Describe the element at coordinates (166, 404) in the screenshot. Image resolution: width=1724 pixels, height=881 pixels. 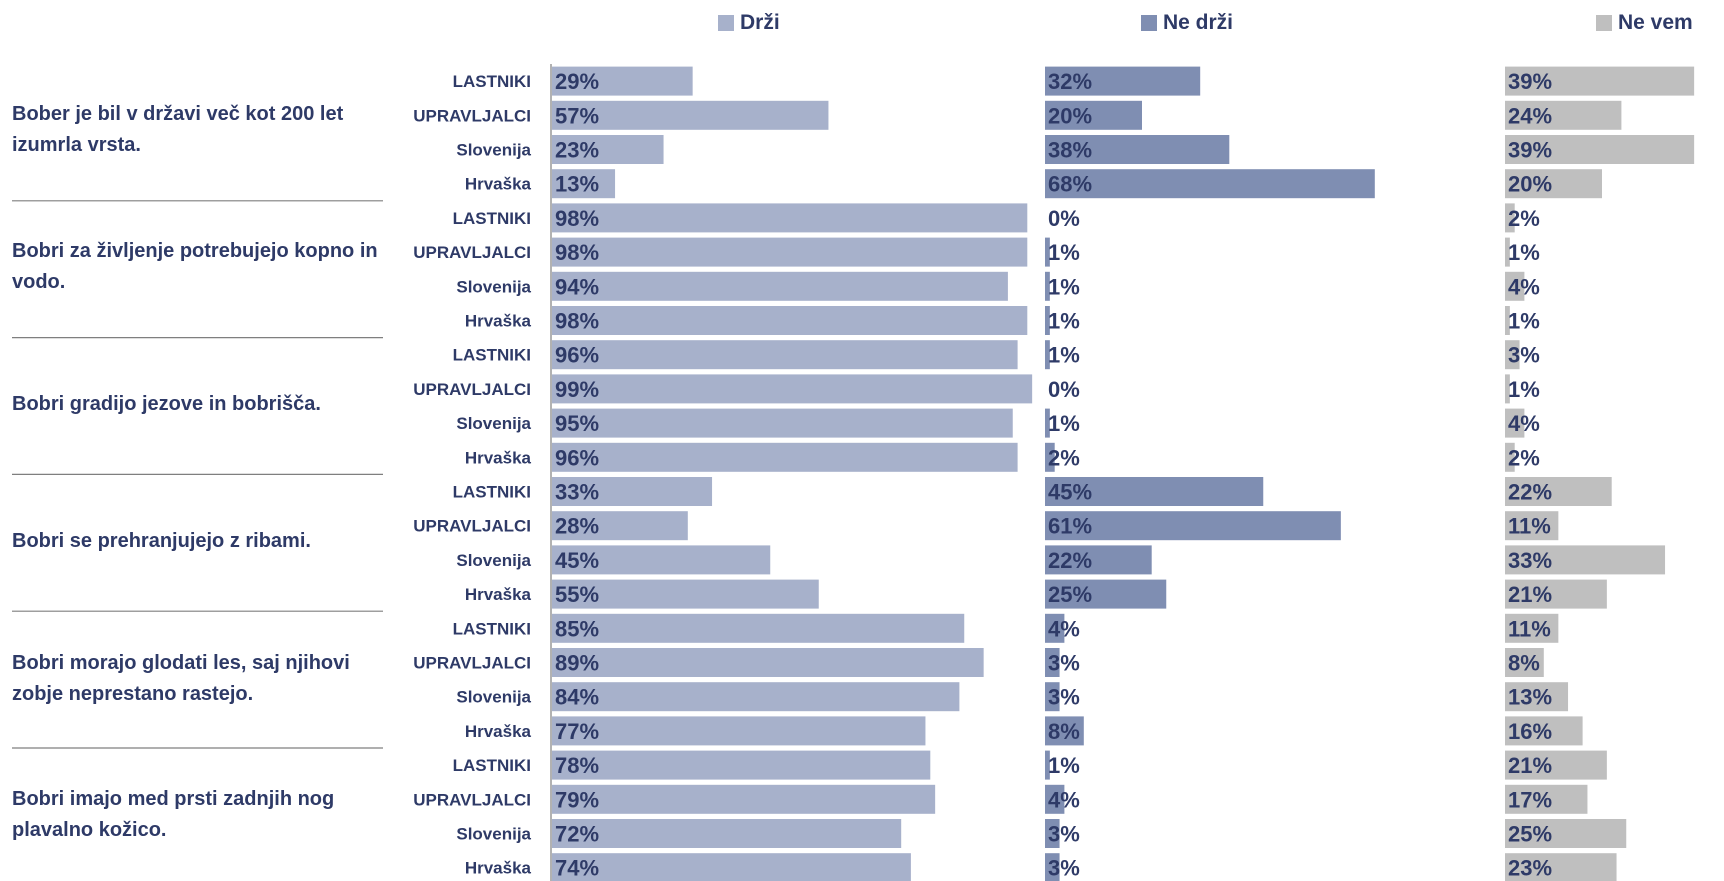
I see `question-label-3: Bobri gradijo jezove in bobrišča.` at that location.